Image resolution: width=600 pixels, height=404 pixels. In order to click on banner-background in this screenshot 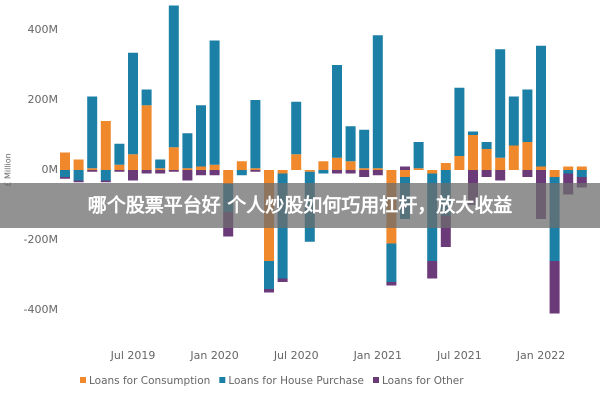, I will do `click(300, 205)`.